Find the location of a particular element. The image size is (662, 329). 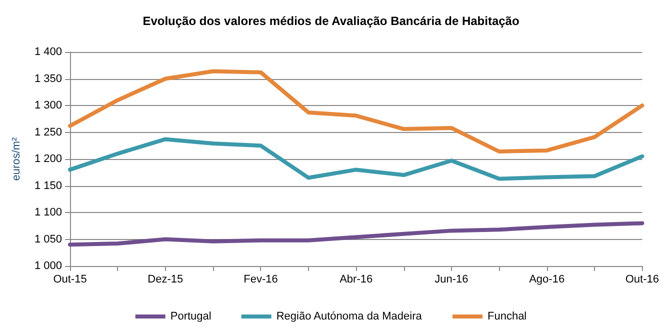

y-tick-label: 1 050 is located at coordinates (48, 239).